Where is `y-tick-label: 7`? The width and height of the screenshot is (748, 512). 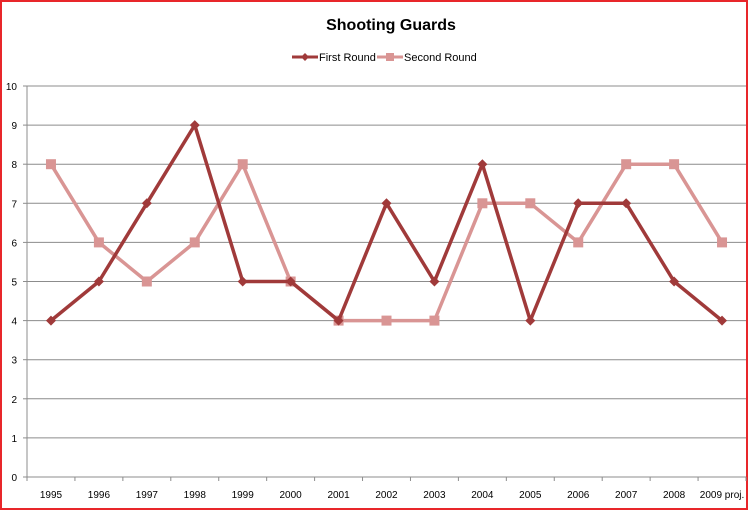
y-tick-label: 7 is located at coordinates (14, 204).